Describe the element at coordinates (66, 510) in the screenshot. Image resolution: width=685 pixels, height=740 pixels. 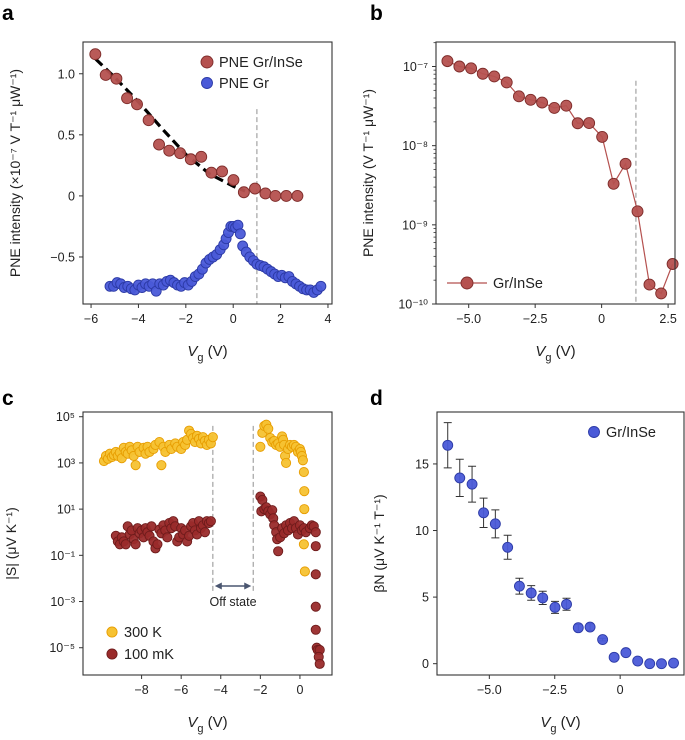
I see `y-tick-label: 10¹` at that location.